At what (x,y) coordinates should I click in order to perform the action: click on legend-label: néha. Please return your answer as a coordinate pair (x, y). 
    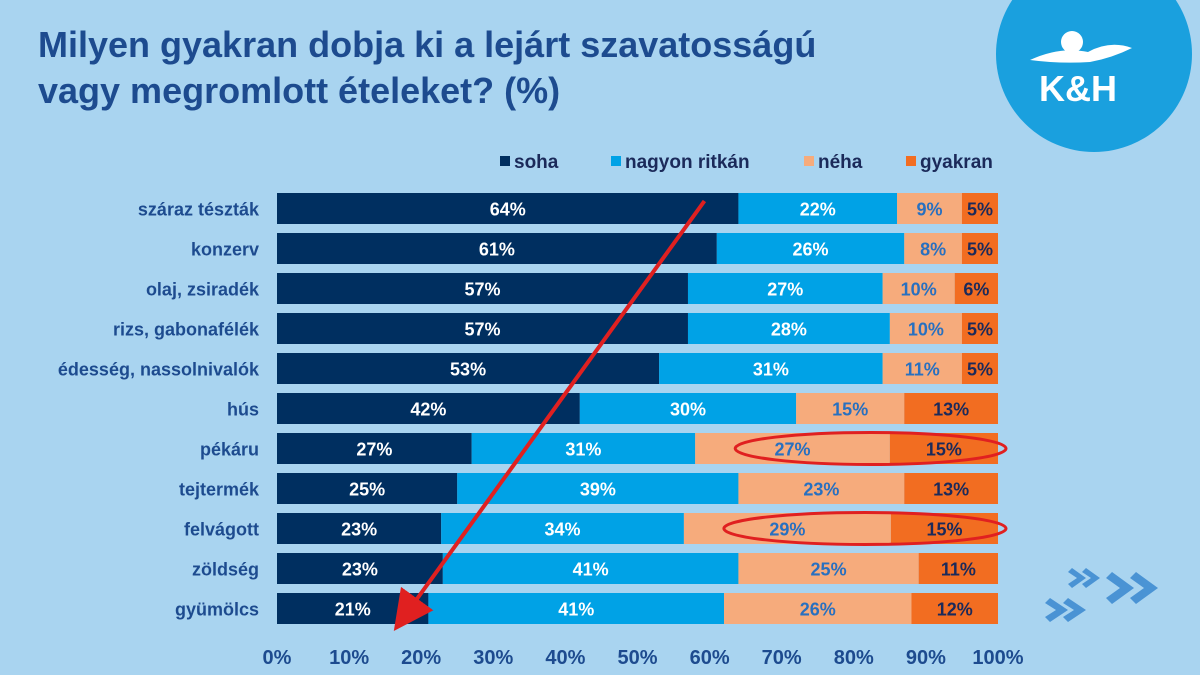
    Looking at the image, I should click on (840, 162).